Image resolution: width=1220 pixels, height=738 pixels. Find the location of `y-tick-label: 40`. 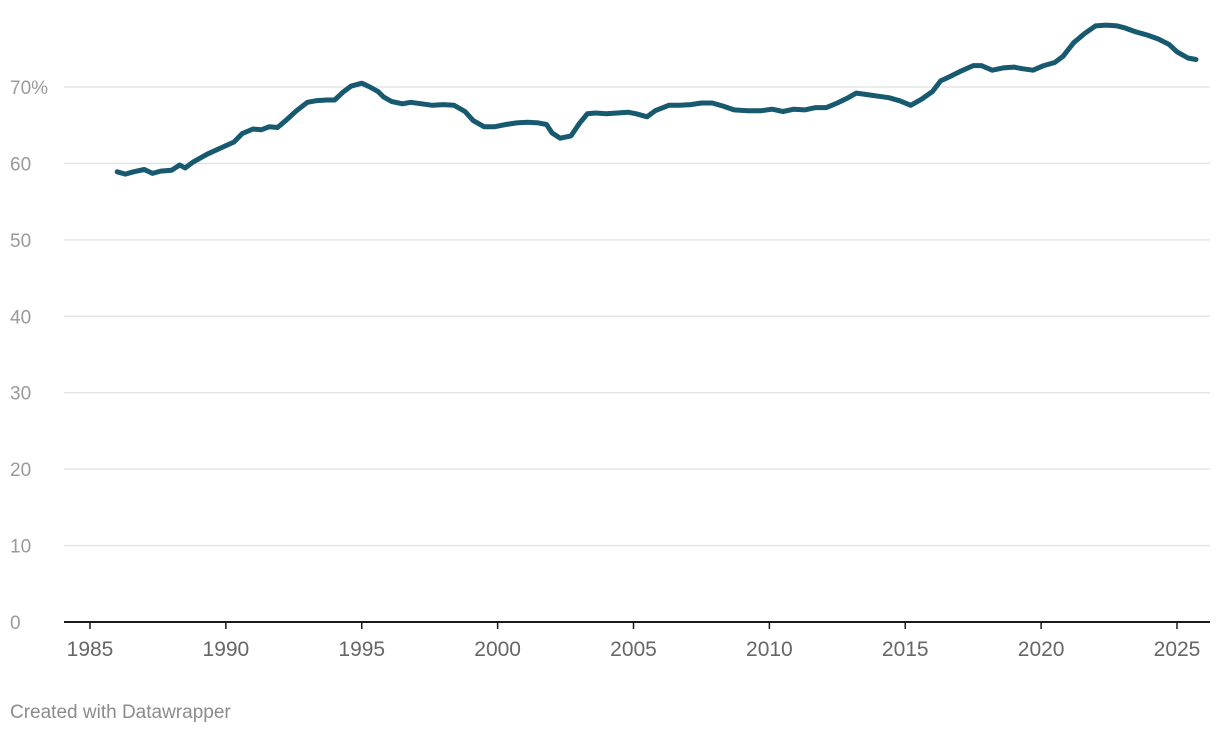

y-tick-label: 40 is located at coordinates (20, 317).